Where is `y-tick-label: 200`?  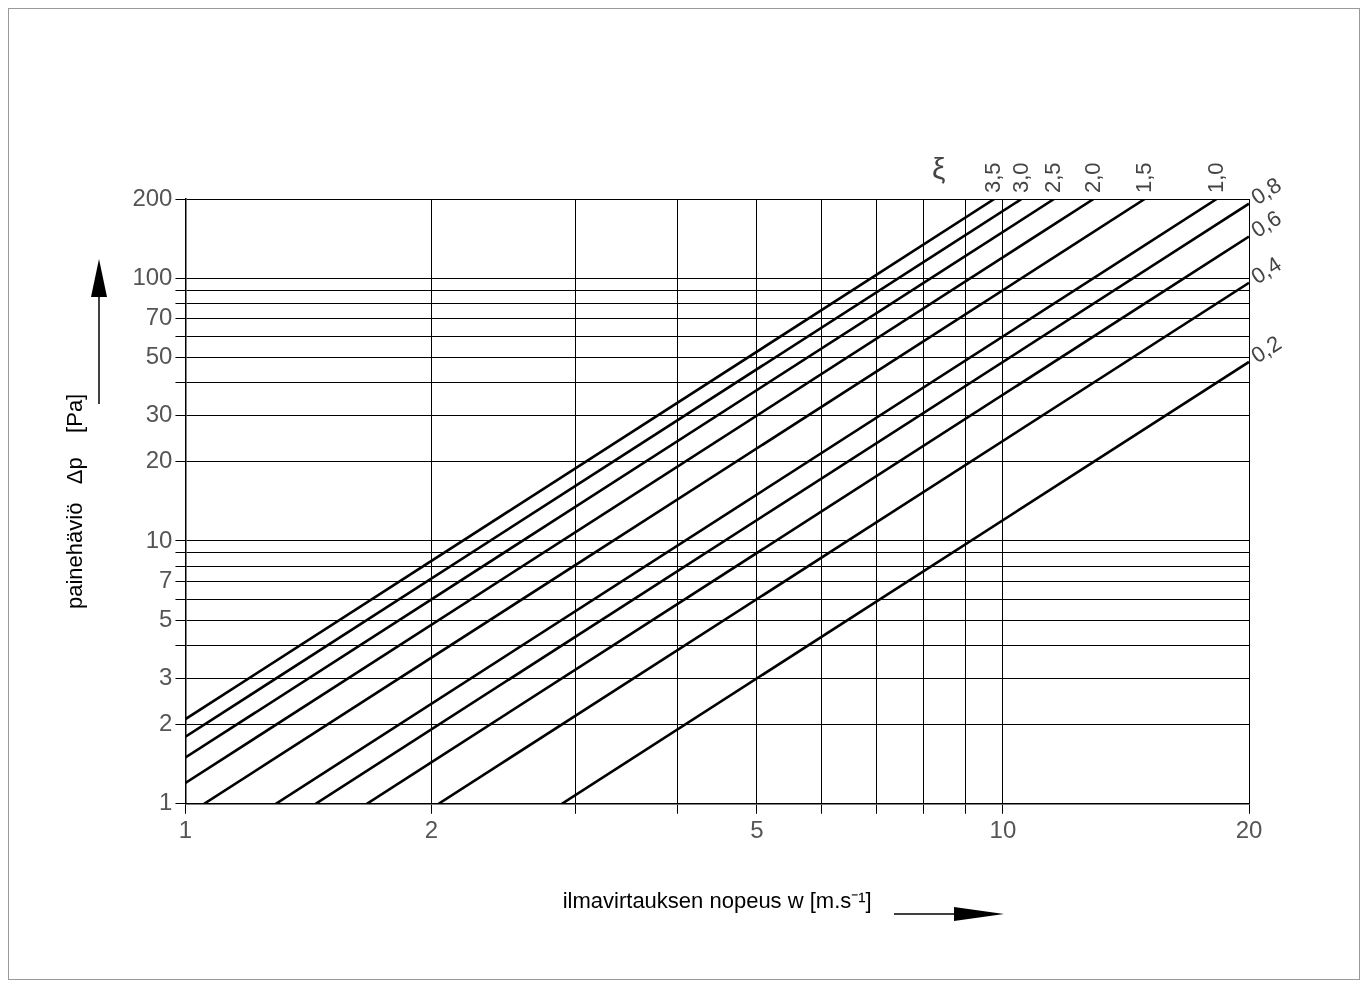 y-tick-label: 200 is located at coordinates (152, 197).